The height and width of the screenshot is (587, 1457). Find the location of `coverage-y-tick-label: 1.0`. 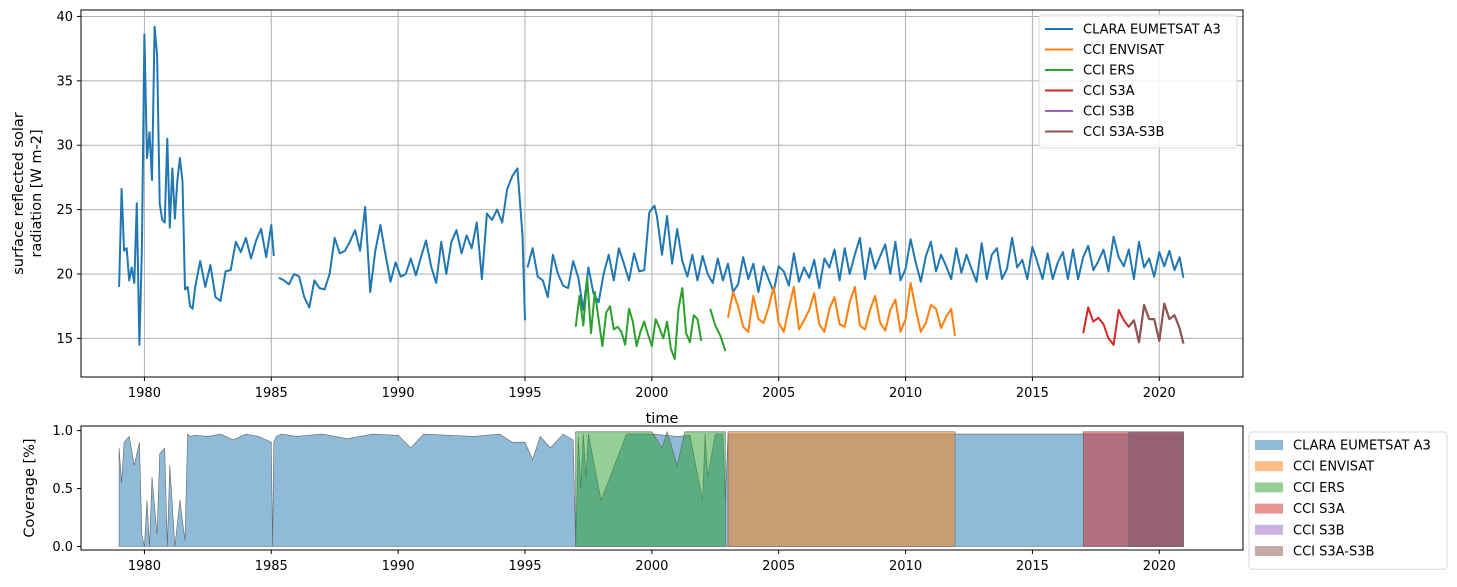

coverage-y-tick-label: 1.0 is located at coordinates (62, 431).